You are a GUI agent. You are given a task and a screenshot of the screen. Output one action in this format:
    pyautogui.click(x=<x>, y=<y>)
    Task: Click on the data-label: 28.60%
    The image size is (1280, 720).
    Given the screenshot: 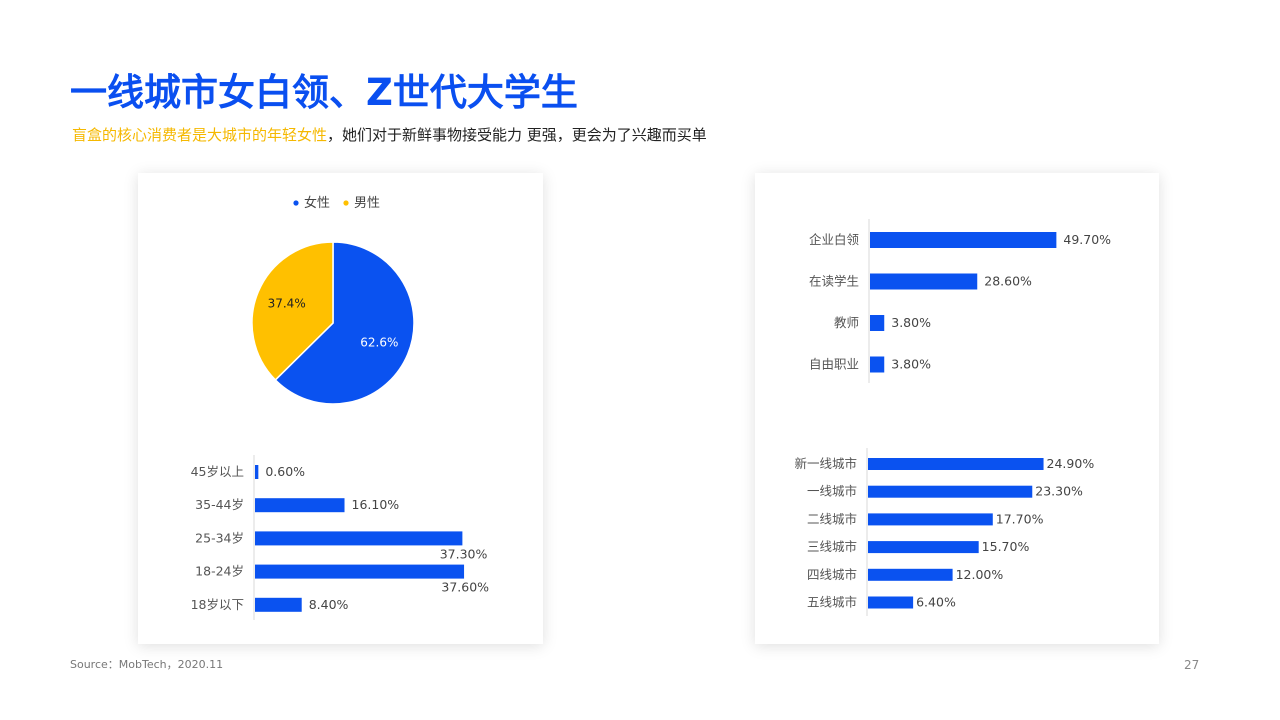 What is the action you would take?
    pyautogui.click(x=1008, y=281)
    